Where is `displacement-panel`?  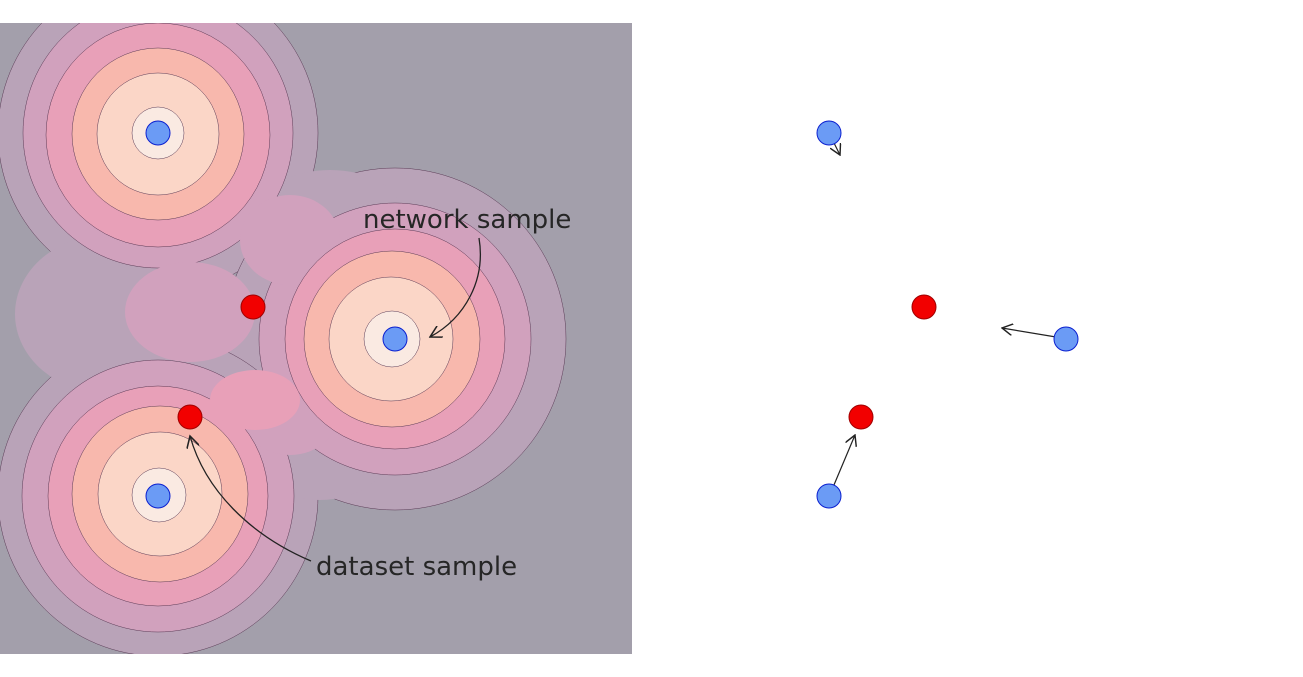
displacement-panel is located at coordinates (947, 314).